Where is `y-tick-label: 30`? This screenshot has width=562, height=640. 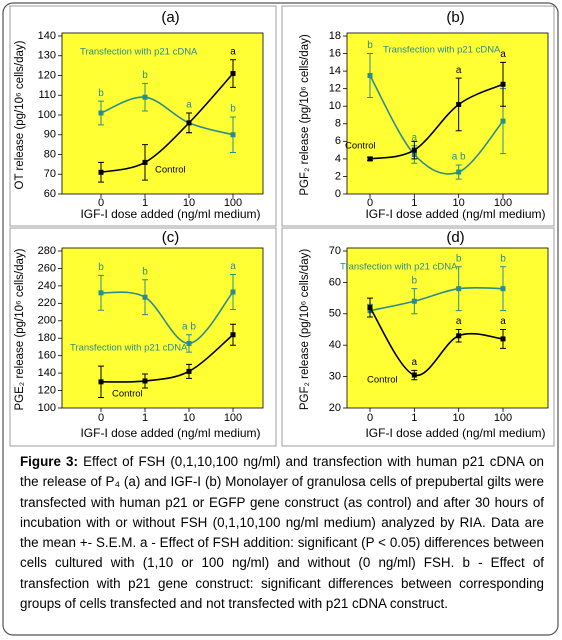 y-tick-label: 30 is located at coordinates (335, 377).